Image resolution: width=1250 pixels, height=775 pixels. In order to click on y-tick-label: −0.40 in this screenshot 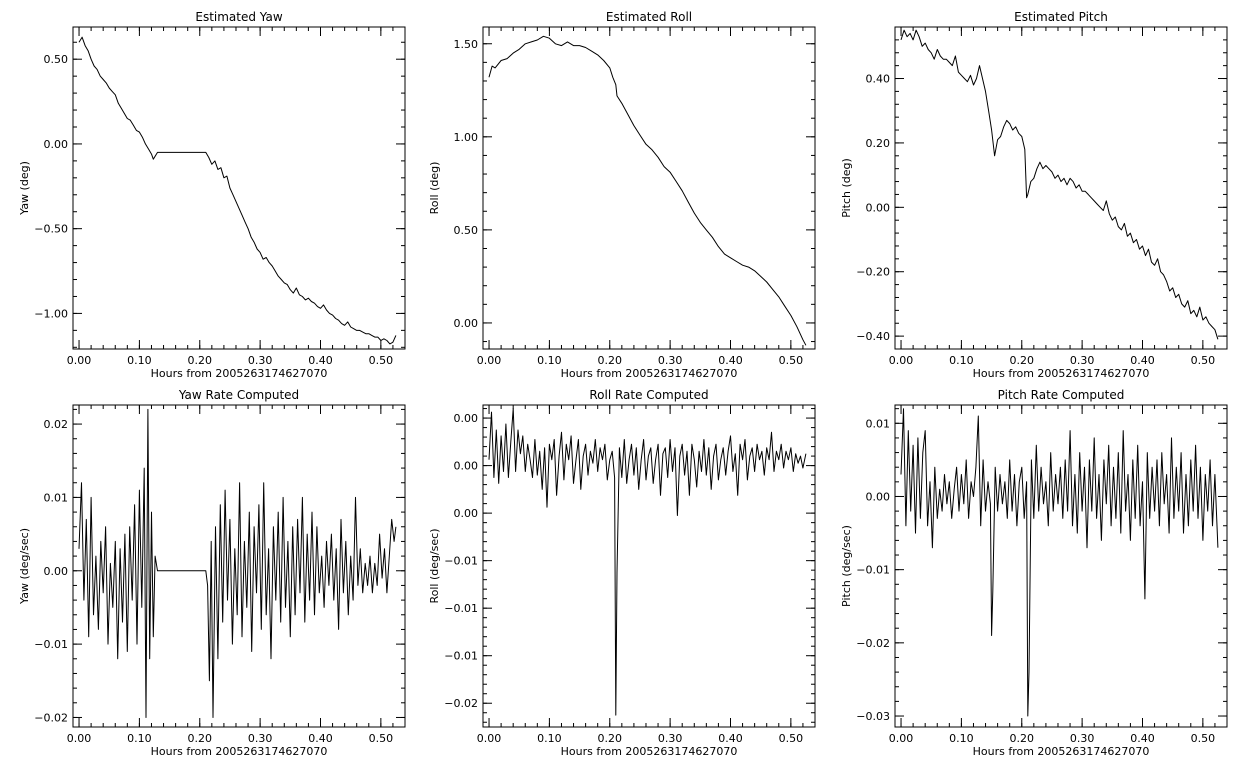, I will do `click(873, 336)`.